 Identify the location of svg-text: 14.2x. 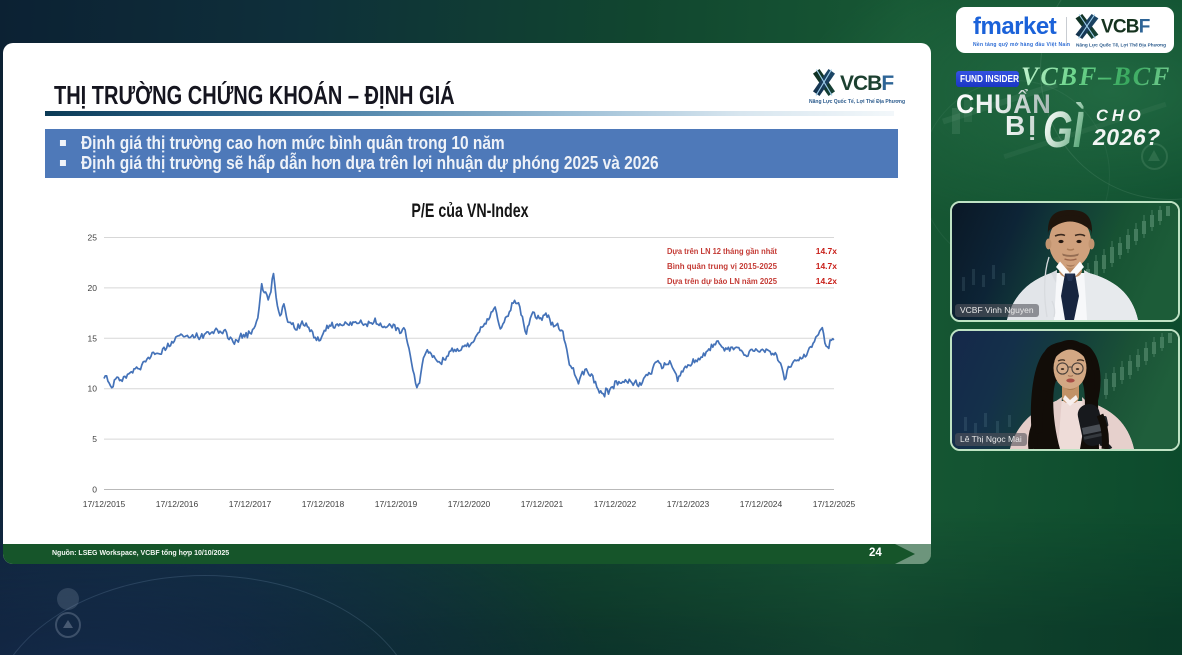
(827, 281).